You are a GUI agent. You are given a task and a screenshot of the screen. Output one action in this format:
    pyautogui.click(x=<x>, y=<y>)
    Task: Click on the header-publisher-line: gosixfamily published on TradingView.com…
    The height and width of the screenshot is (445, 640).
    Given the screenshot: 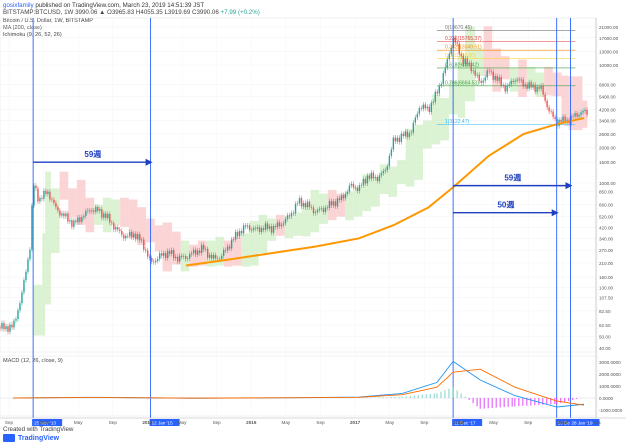 What is the action you would take?
    pyautogui.click(x=103, y=5)
    